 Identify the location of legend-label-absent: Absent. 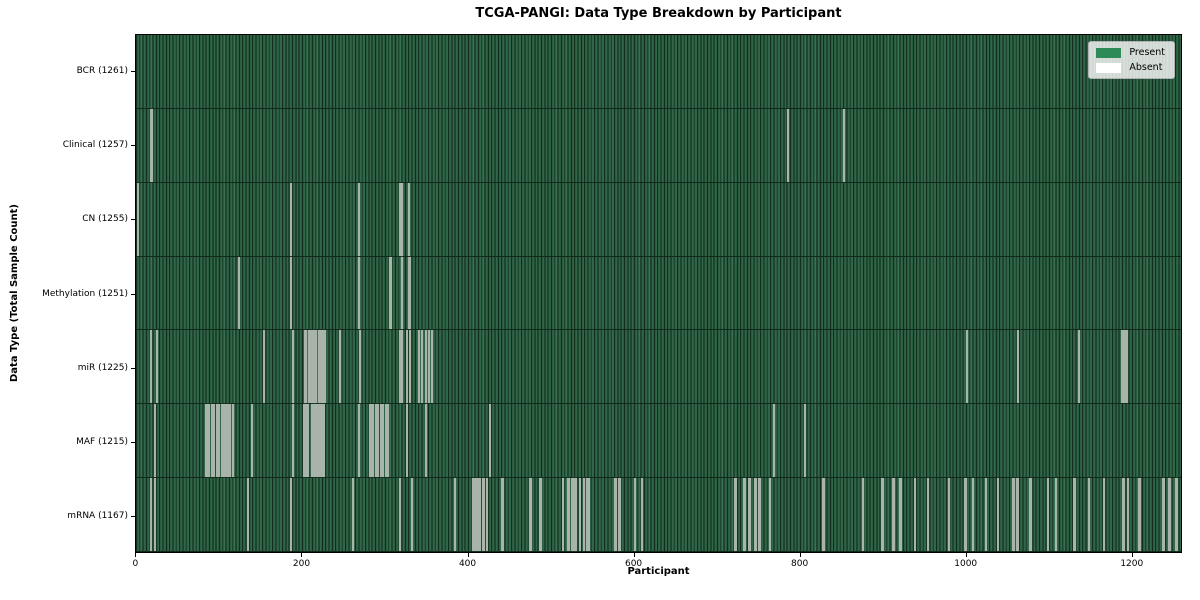
(1146, 67).